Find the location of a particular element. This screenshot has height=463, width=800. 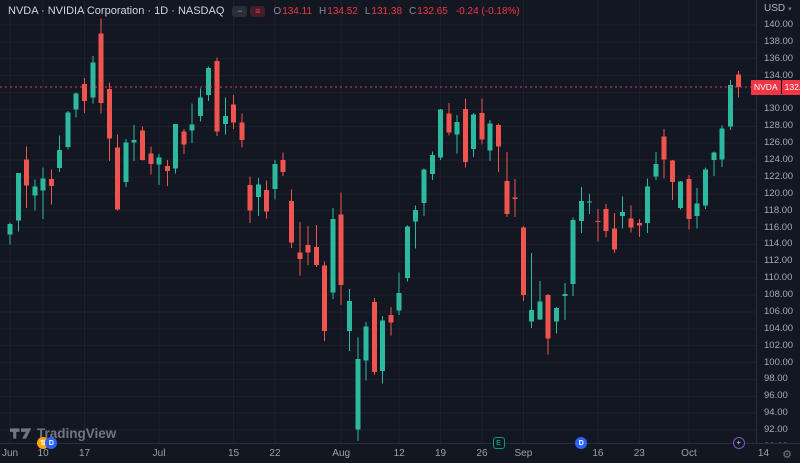

price-tick: 118.00 is located at coordinates (778, 210).